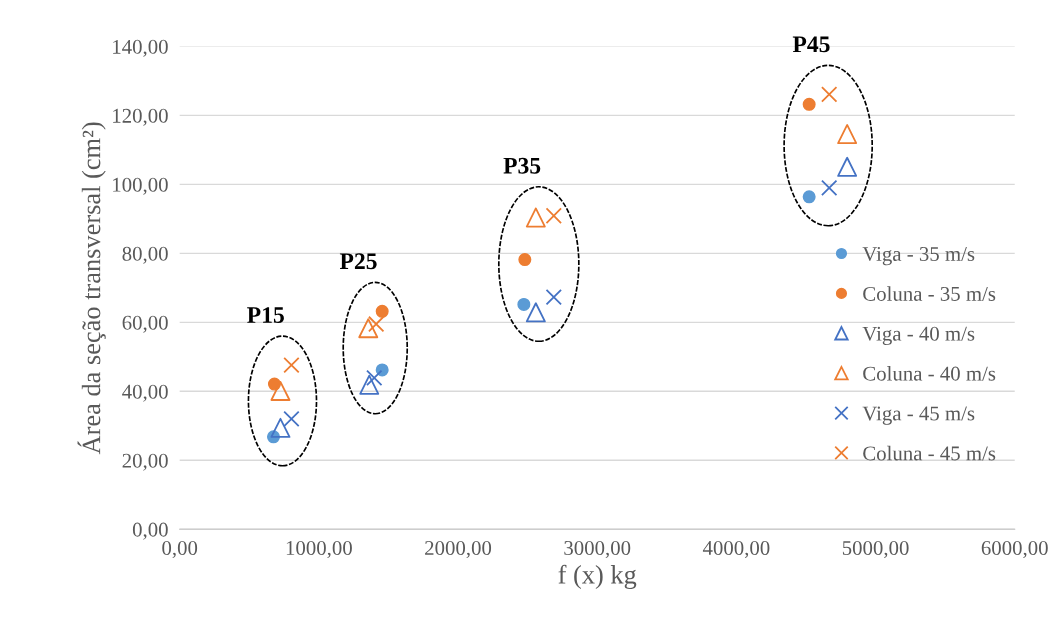  I want to click on legend-label: Coluna - 35 m/s, so click(929, 293).